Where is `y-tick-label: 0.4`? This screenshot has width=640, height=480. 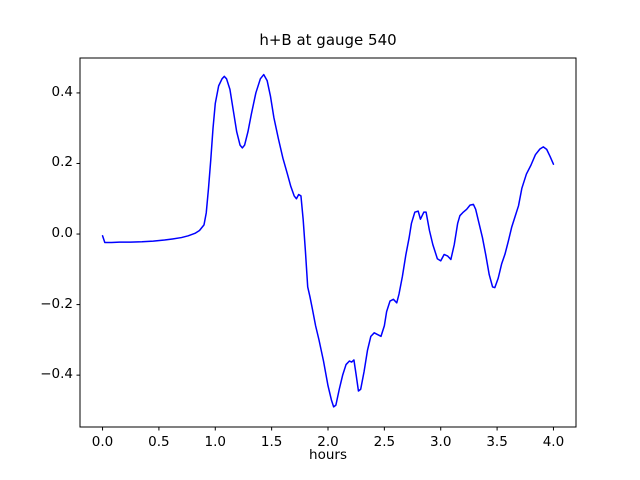
y-tick-label: 0.4 is located at coordinates (62, 91).